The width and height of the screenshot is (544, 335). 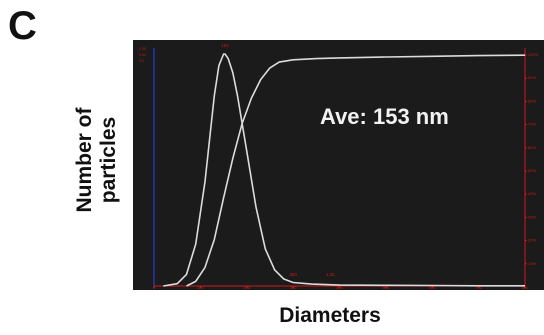 What do you see at coordinates (532, 147) in the screenshot?
I see `right-tick-label: 60%` at bounding box center [532, 147].